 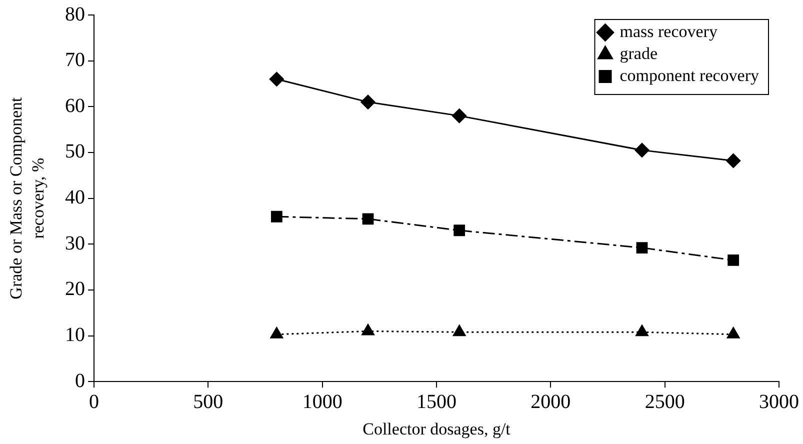 What do you see at coordinates (208, 401) in the screenshot?
I see `x-tick-label: 500` at bounding box center [208, 401].